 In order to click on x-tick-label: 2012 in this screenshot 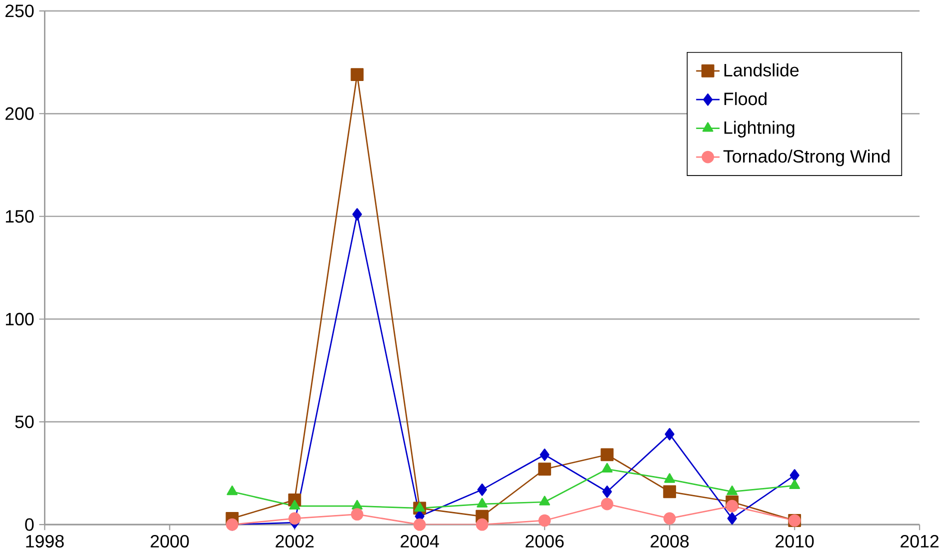, I will do `click(919, 541)`.